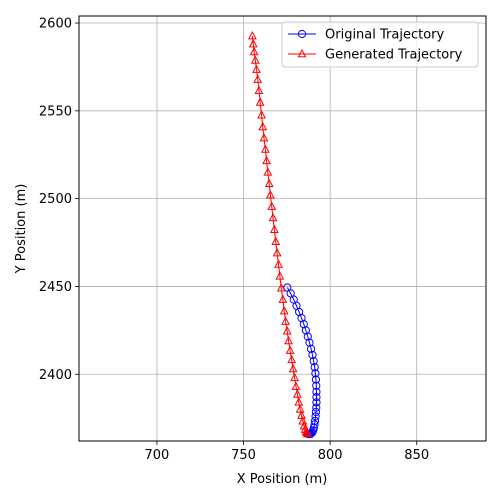  Describe the element at coordinates (416, 455) in the screenshot. I see `x-tick-label: 850` at that location.